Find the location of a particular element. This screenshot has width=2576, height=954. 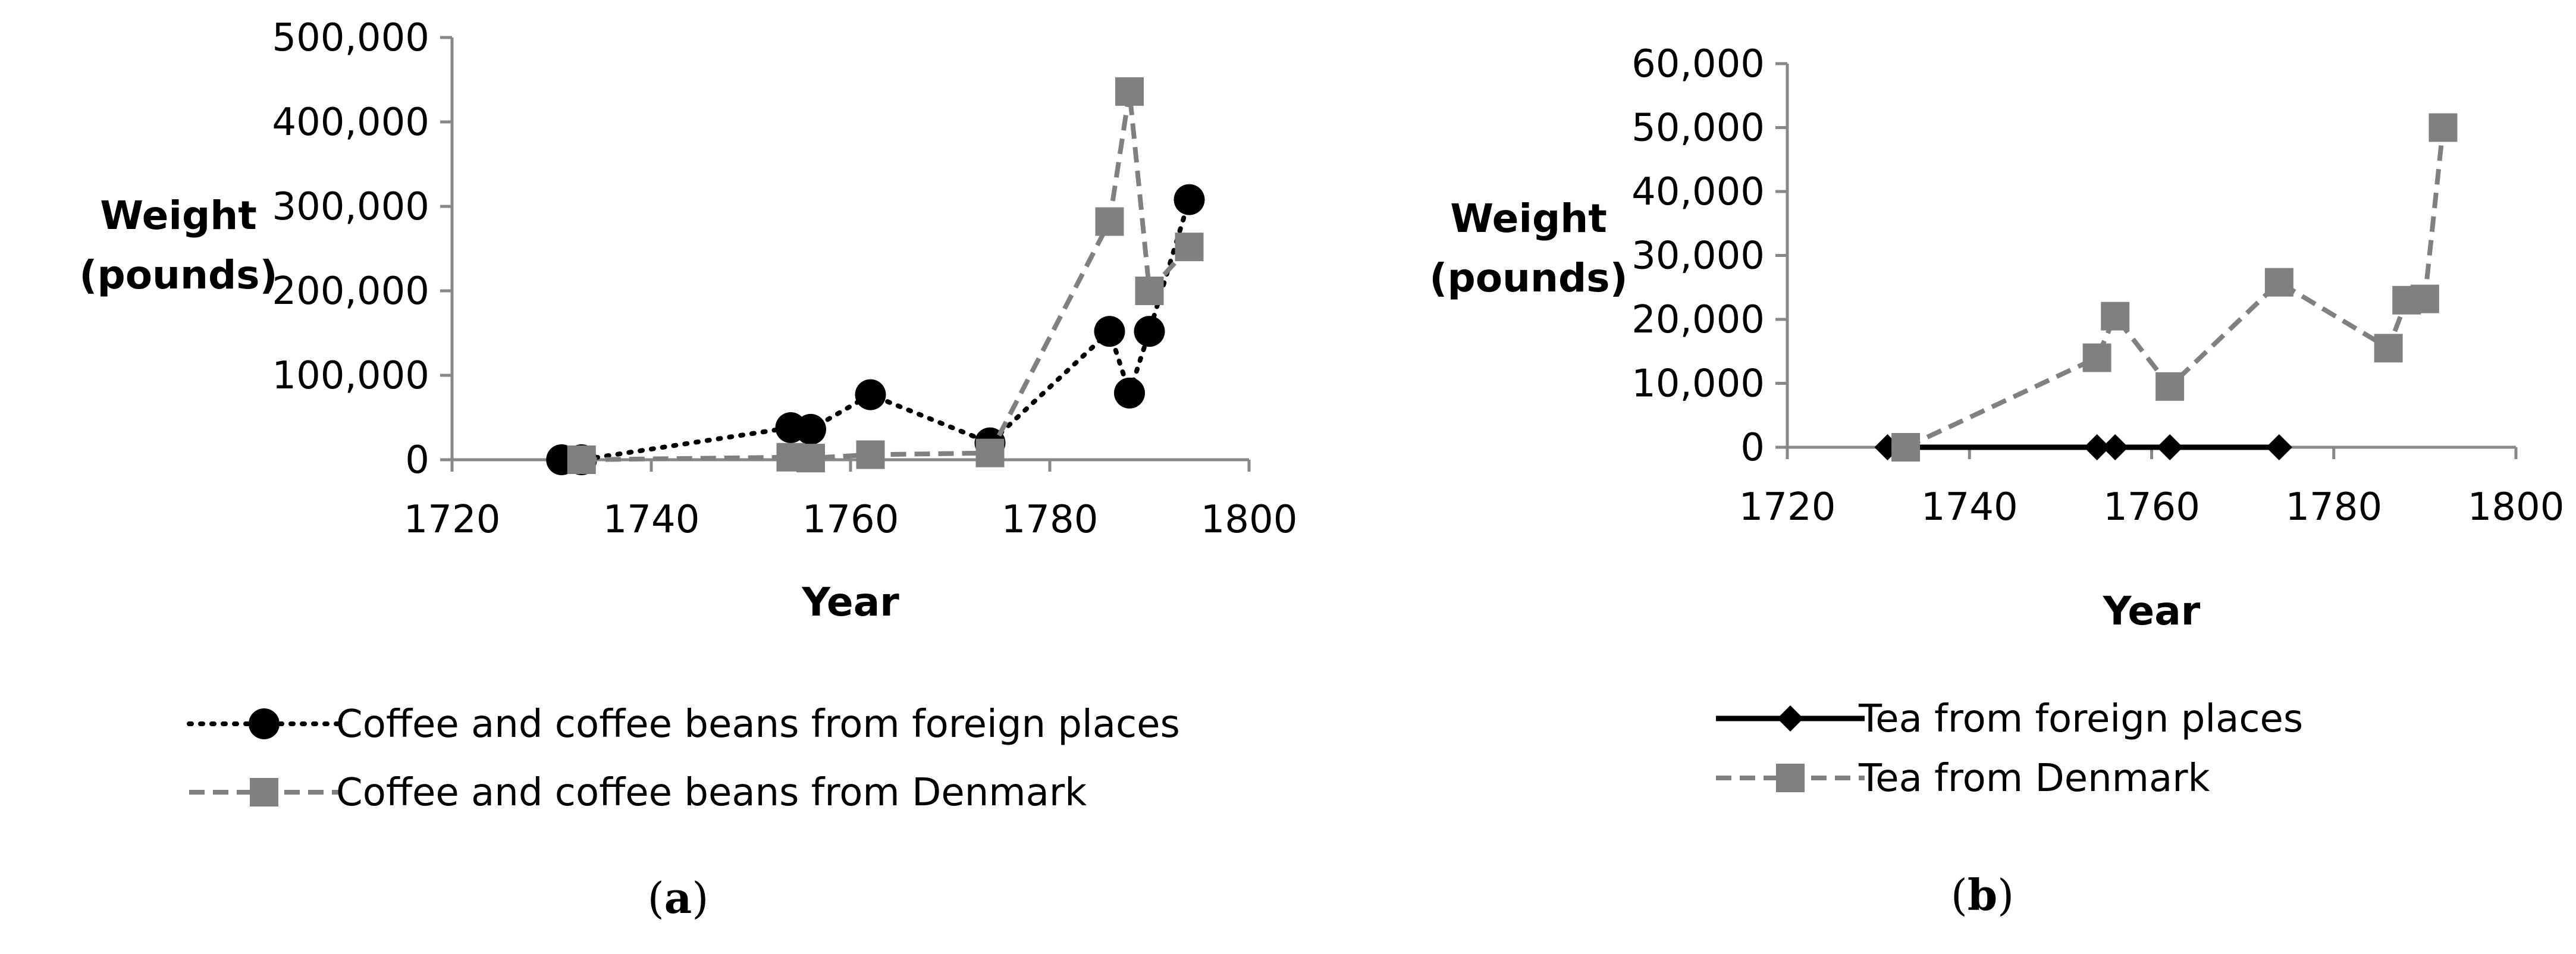

y-tick-label: 30,000 is located at coordinates (1698, 256).